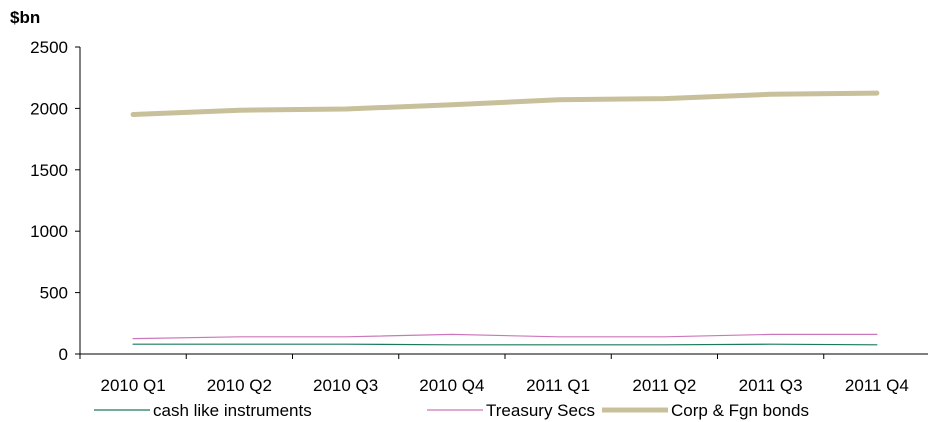 This screenshot has height=422, width=928. I want to click on legend-label: Corp & Fgn bonds, so click(740, 410).